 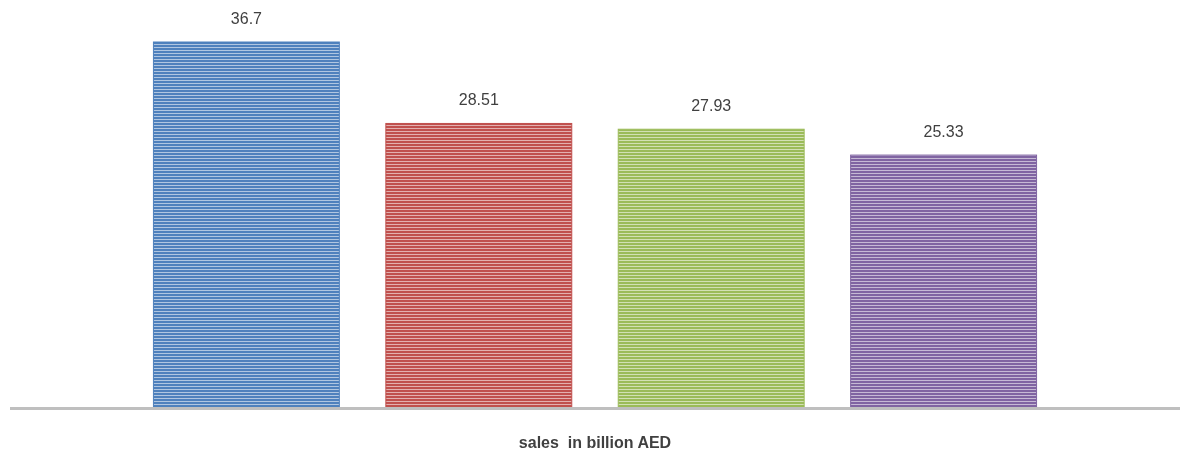 What do you see at coordinates (478, 100) in the screenshot?
I see `data-label: 28.51` at bounding box center [478, 100].